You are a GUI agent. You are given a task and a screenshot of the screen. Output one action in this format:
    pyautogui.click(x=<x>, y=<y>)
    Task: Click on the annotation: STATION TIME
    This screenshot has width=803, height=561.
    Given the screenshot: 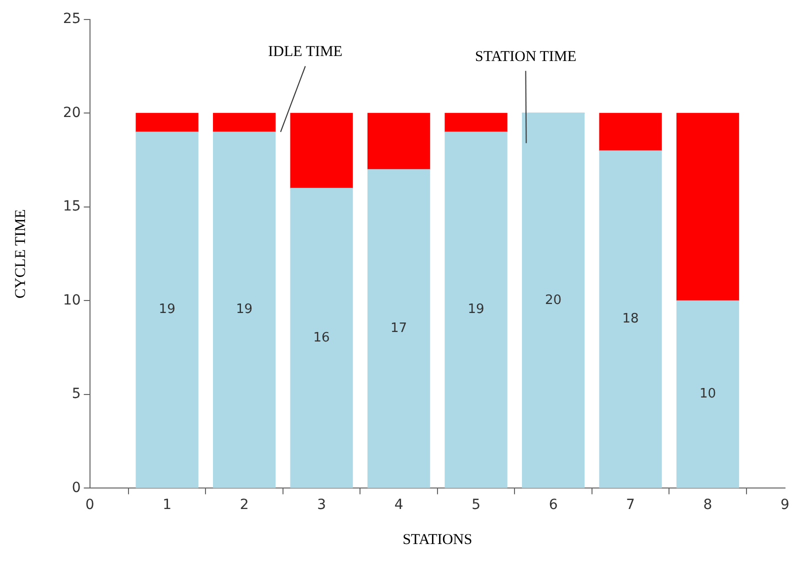 What is the action you would take?
    pyautogui.click(x=525, y=56)
    